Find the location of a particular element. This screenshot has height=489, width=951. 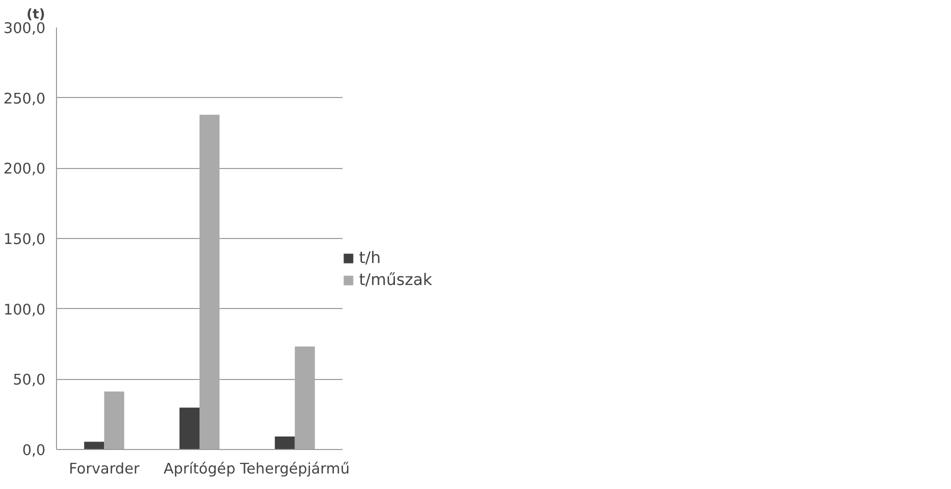

legend-label: t/műszak is located at coordinates (395, 279).